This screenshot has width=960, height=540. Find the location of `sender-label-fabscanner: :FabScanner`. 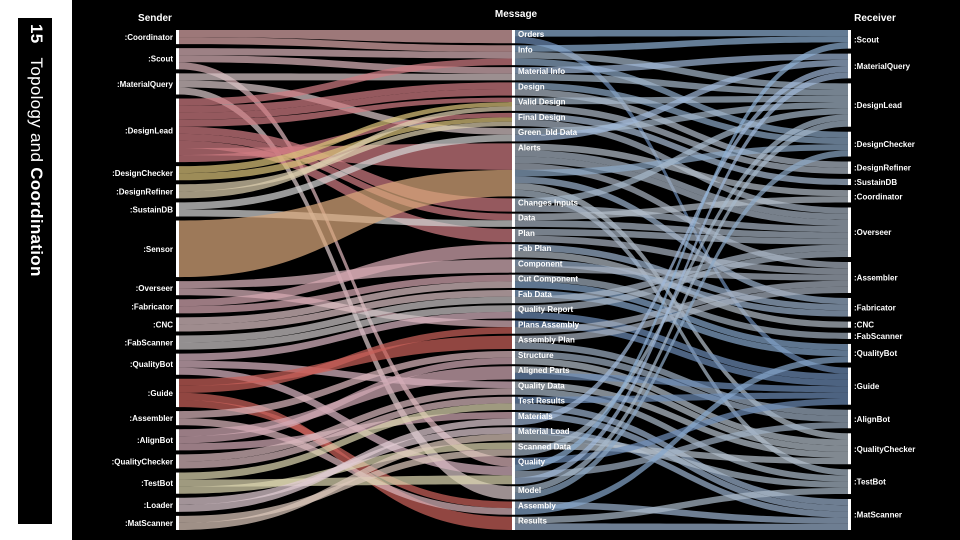

sender-label-fabscanner: :FabScanner is located at coordinates (149, 343).